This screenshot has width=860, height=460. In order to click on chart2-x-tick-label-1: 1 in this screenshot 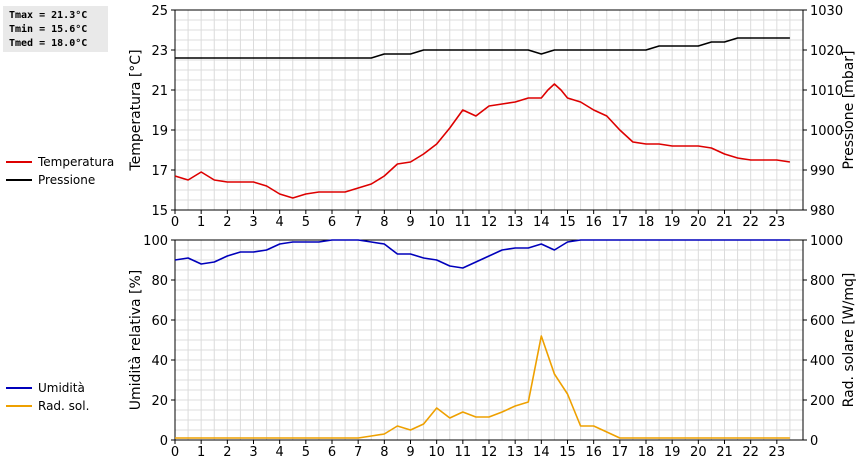, I will do `click(201, 452)`.